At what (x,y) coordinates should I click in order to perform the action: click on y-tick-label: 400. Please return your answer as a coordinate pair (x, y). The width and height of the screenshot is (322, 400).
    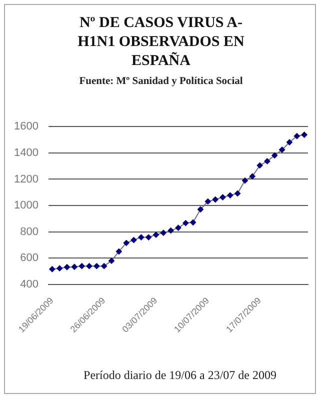
    Looking at the image, I should click on (29, 284).